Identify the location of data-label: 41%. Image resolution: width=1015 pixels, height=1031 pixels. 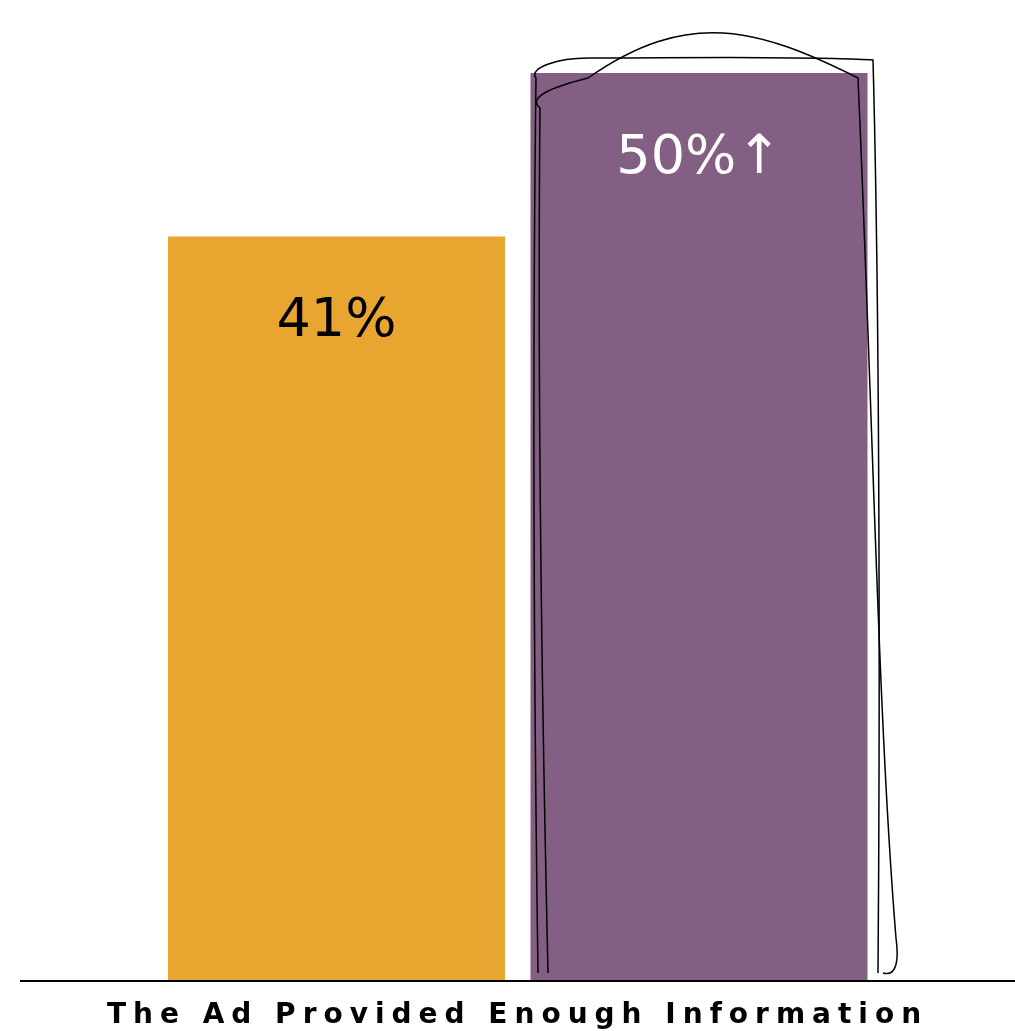
(336, 318).